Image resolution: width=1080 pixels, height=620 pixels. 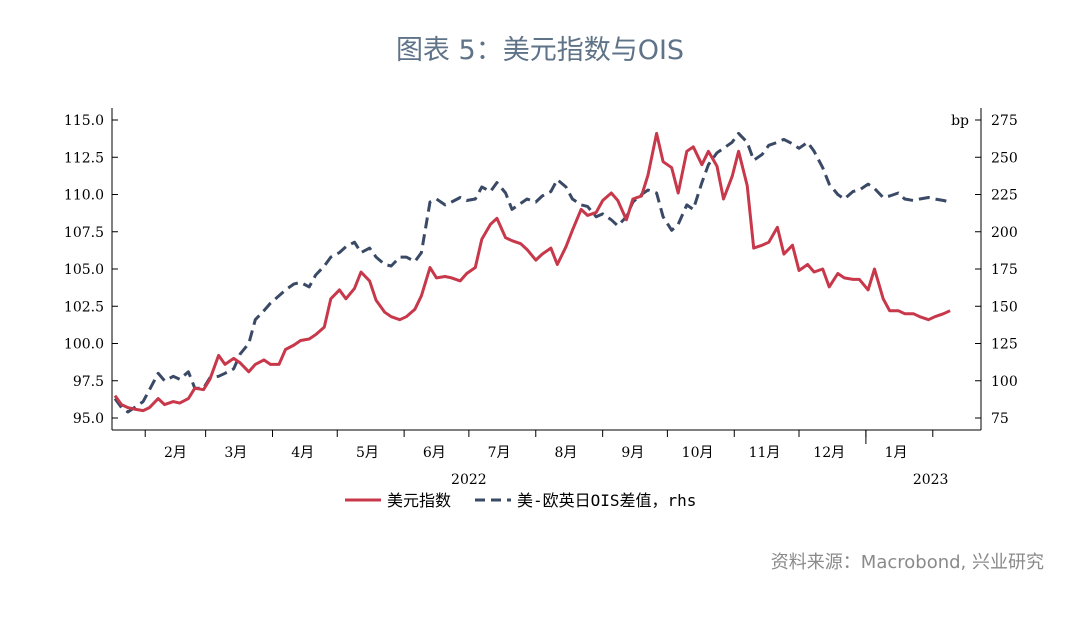 I want to click on y-right-tick-label: 150, so click(x=1004, y=307).